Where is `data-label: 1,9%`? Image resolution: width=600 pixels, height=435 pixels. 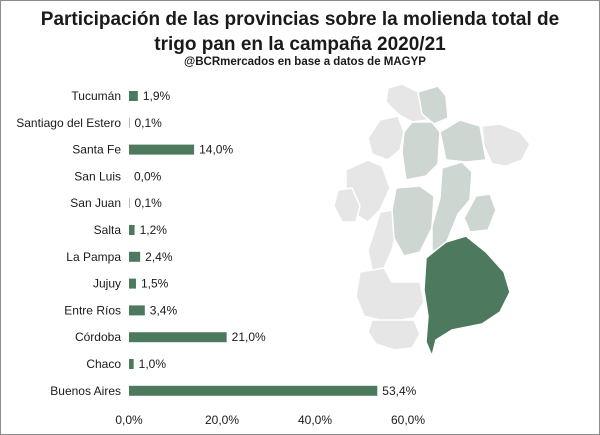 data-label: 1,9% is located at coordinates (157, 96).